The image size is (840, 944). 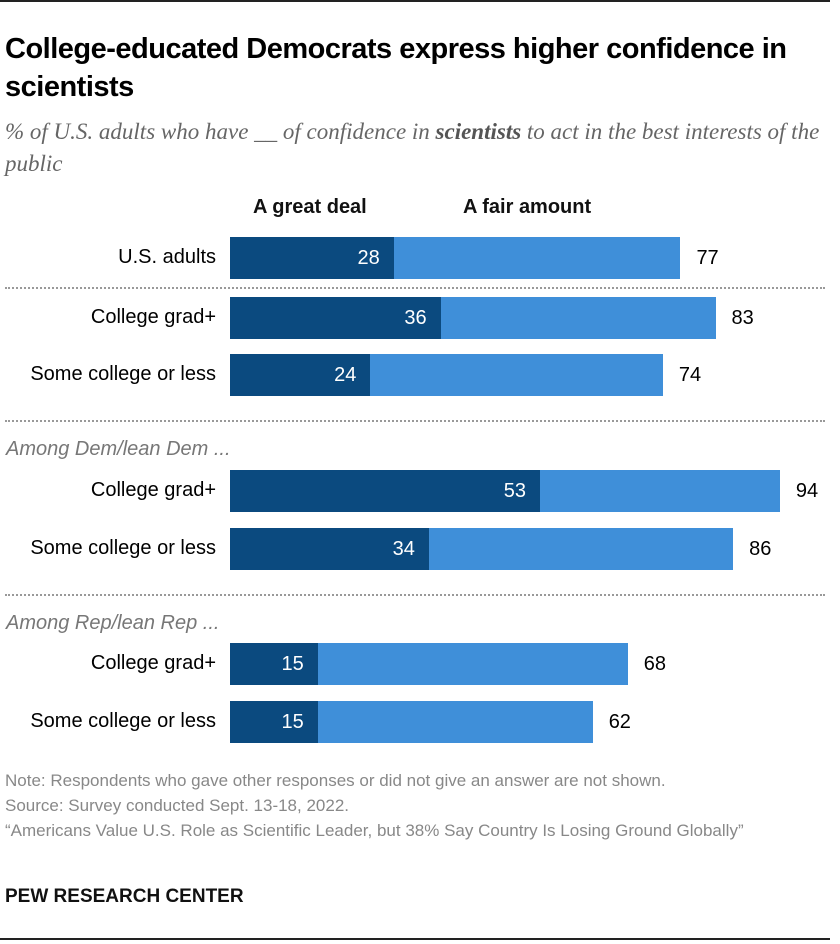 What do you see at coordinates (690, 375) in the screenshot?
I see `value-total: 74` at bounding box center [690, 375].